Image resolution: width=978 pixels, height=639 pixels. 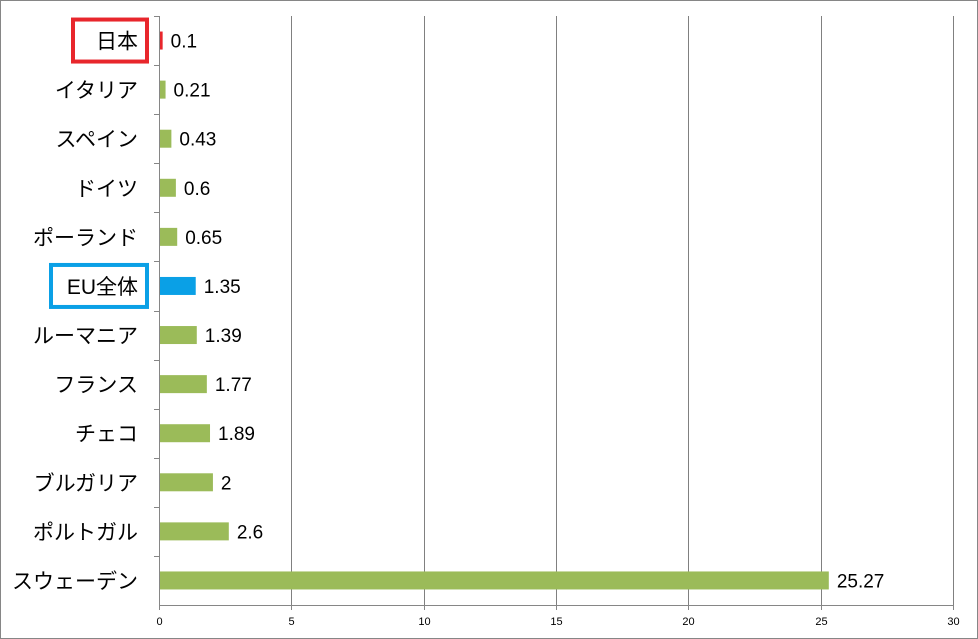 I want to click on bar-スペイン, so click(x=166, y=138).